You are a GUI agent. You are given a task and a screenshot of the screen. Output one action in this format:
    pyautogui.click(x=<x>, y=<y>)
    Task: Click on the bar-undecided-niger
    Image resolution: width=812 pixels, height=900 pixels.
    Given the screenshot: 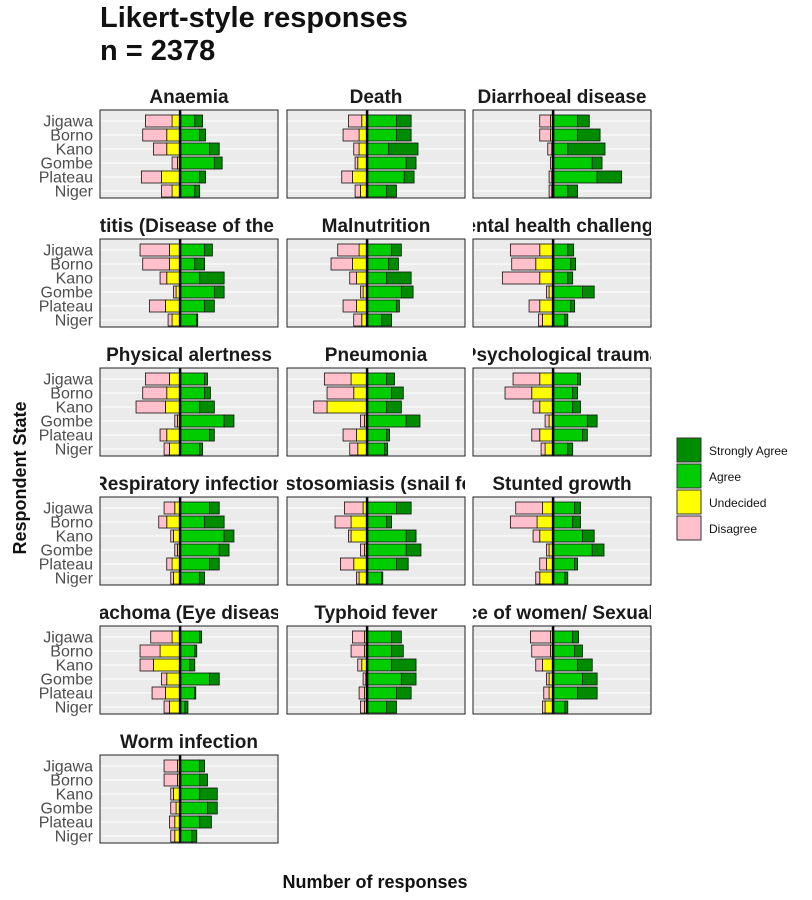 What is the action you would take?
    pyautogui.click(x=175, y=707)
    